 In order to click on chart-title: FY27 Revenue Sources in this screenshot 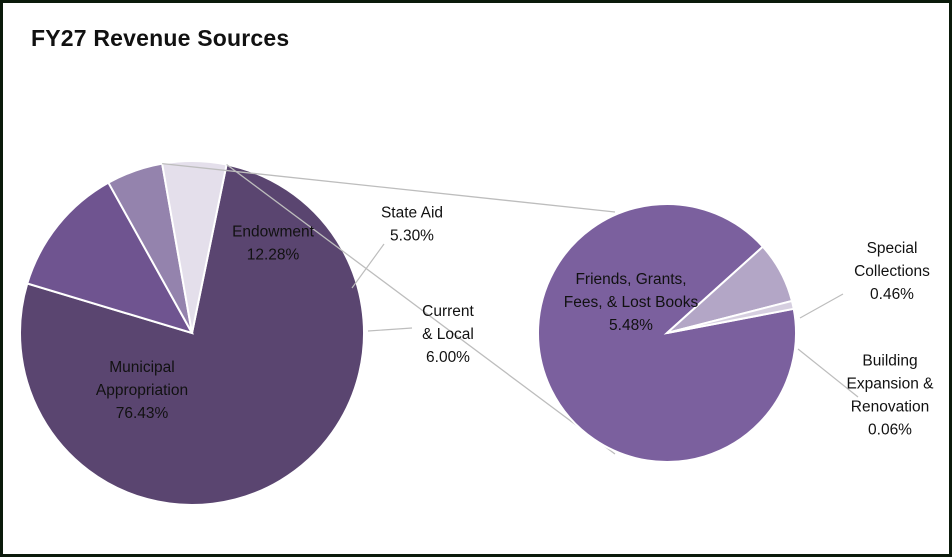, I will do `click(160, 38)`.